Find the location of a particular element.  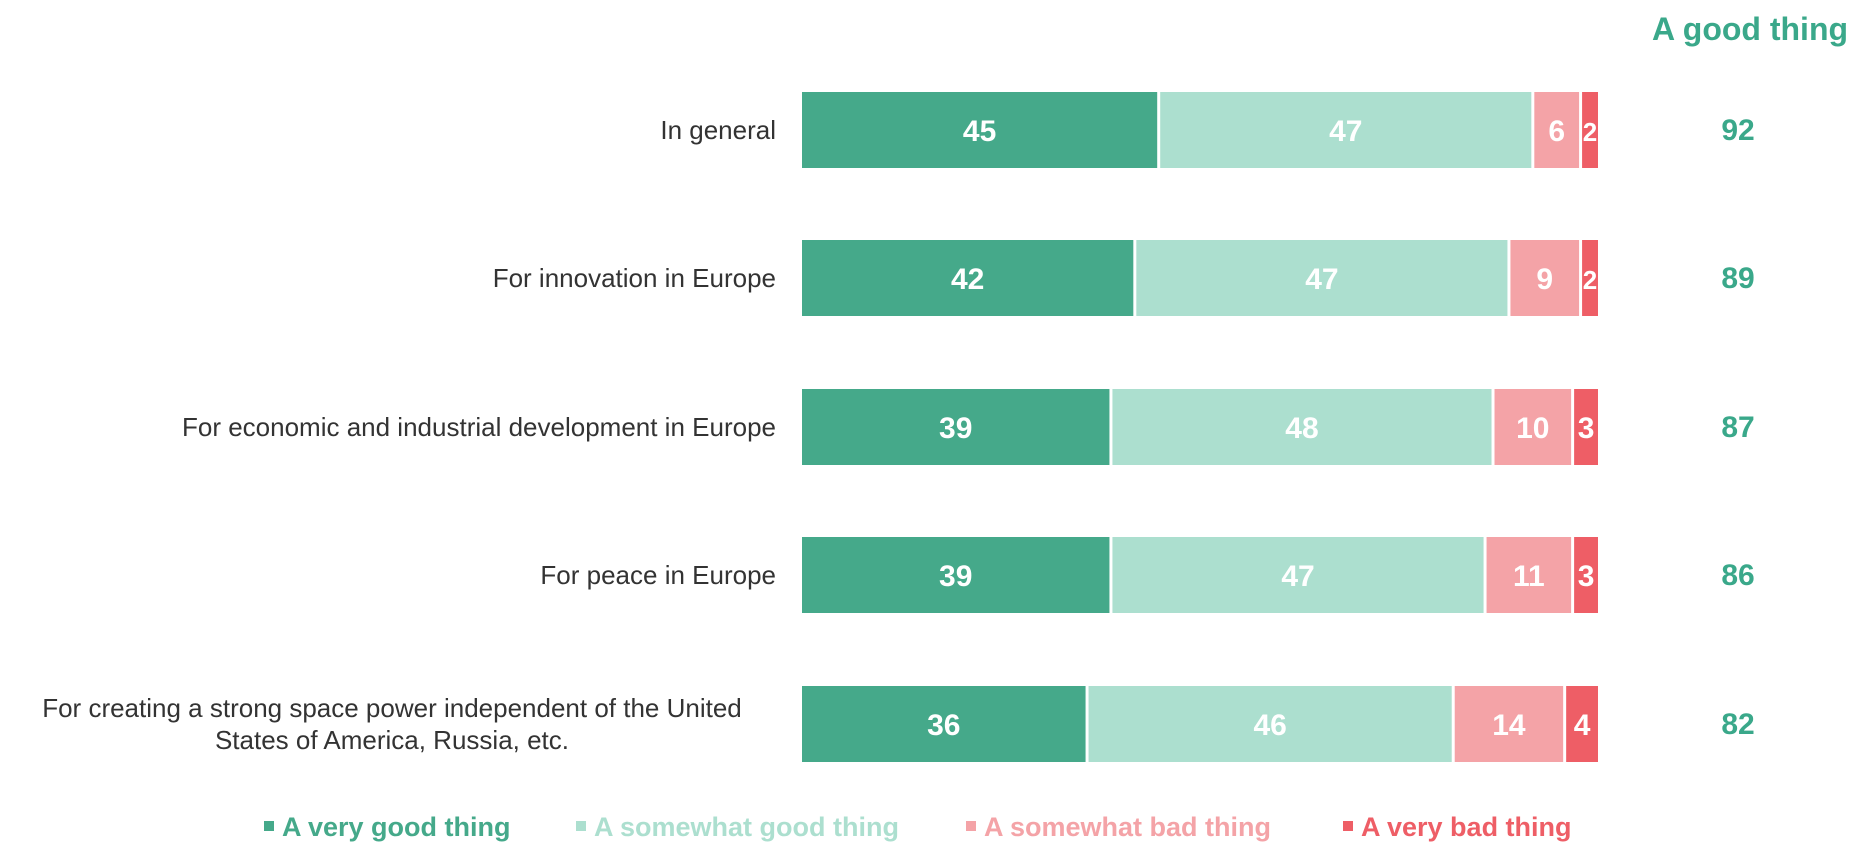

total-value-label: 86 is located at coordinates (1737, 575).